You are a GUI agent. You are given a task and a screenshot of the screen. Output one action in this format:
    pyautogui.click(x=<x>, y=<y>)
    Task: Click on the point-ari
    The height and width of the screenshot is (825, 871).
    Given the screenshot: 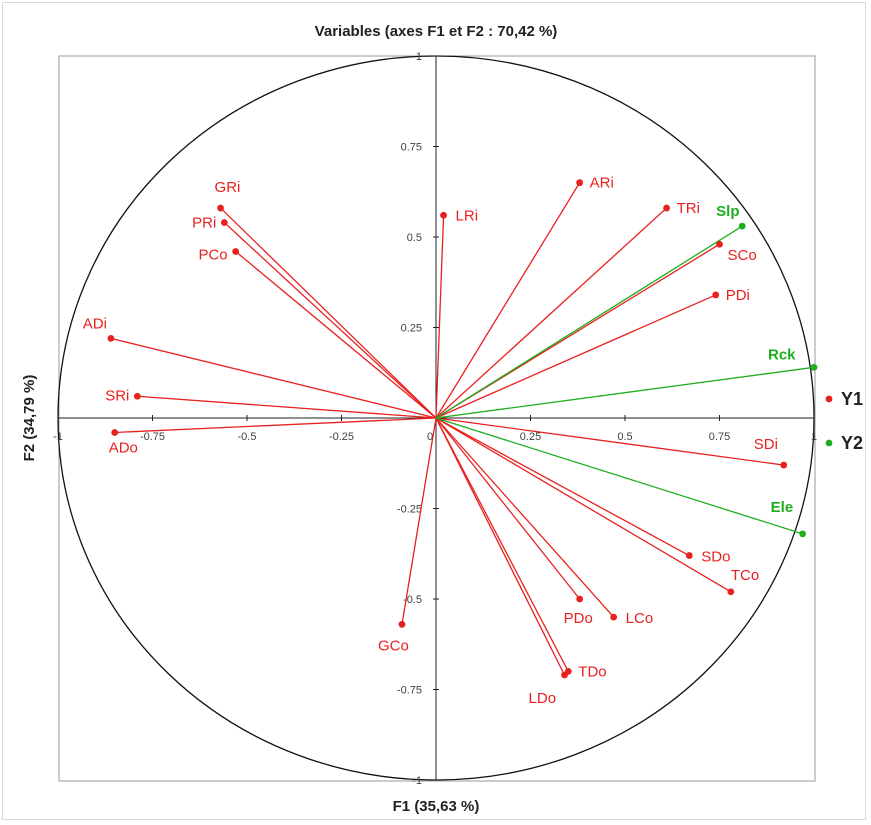 What is the action you would take?
    pyautogui.click(x=580, y=183)
    